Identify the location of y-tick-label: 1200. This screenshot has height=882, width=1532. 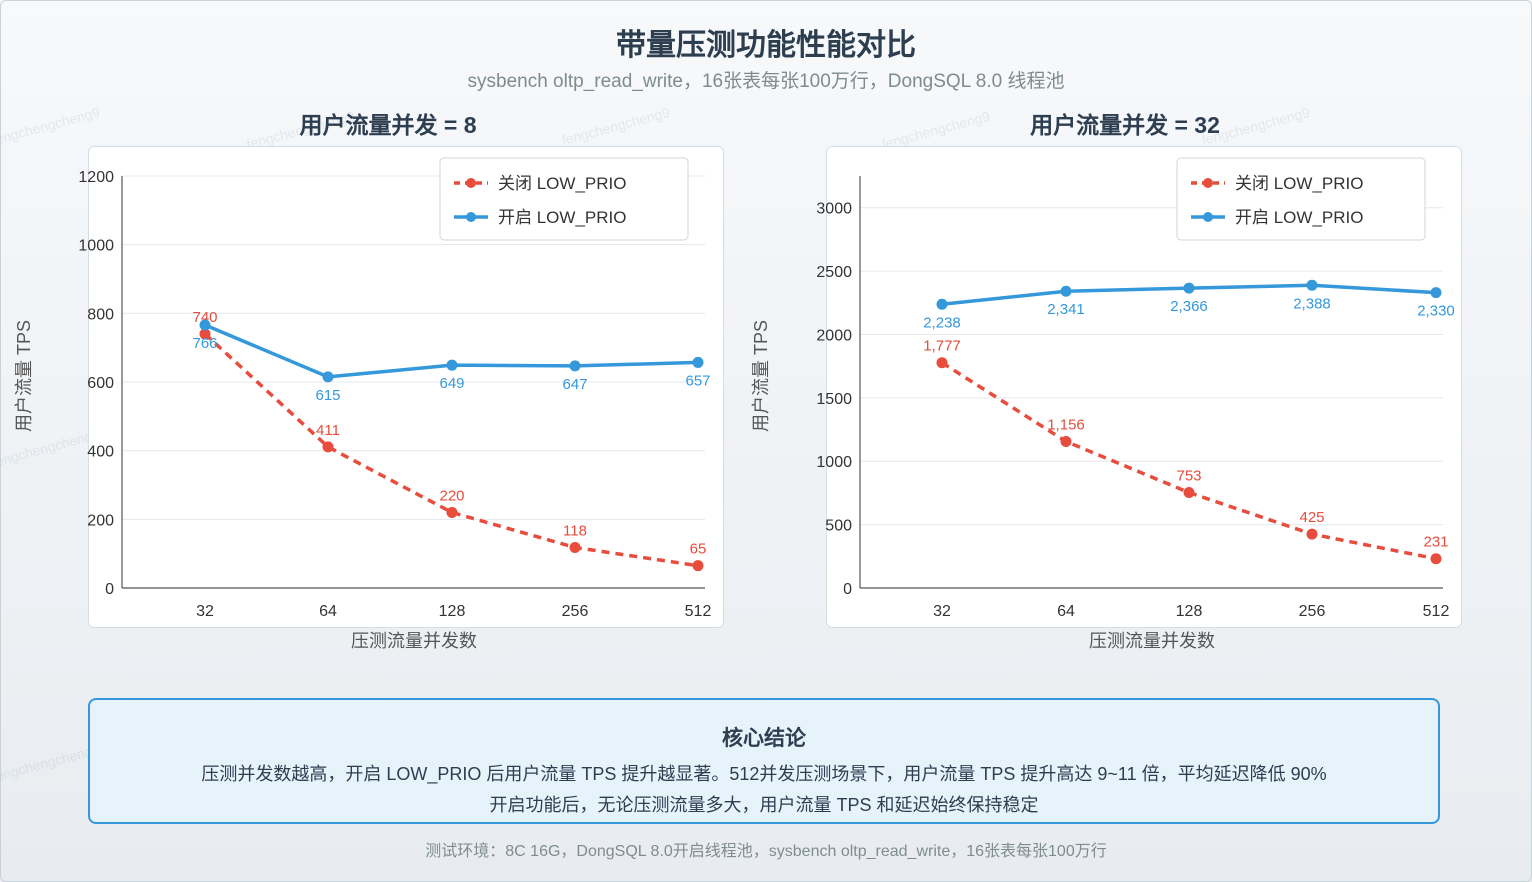
(96, 177).